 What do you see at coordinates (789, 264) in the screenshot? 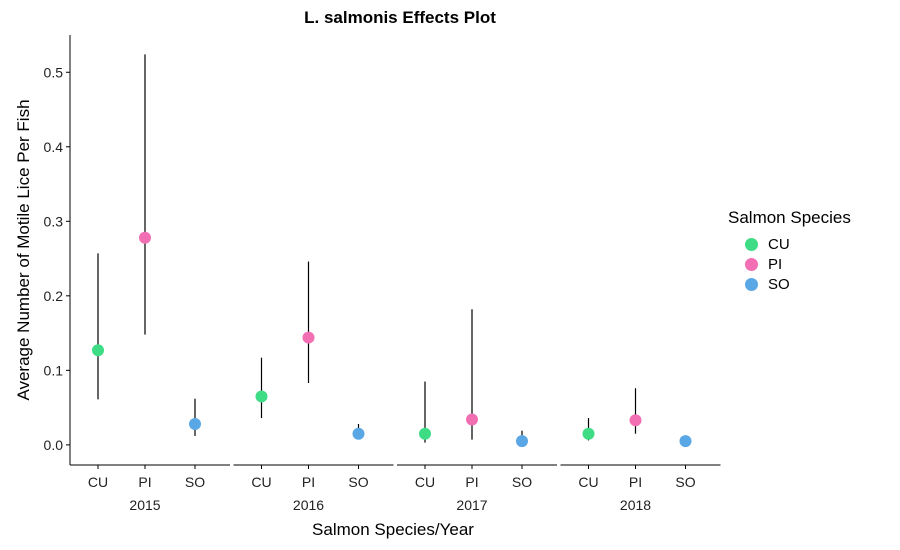
I see `legend-item-pi: PI` at bounding box center [789, 264].